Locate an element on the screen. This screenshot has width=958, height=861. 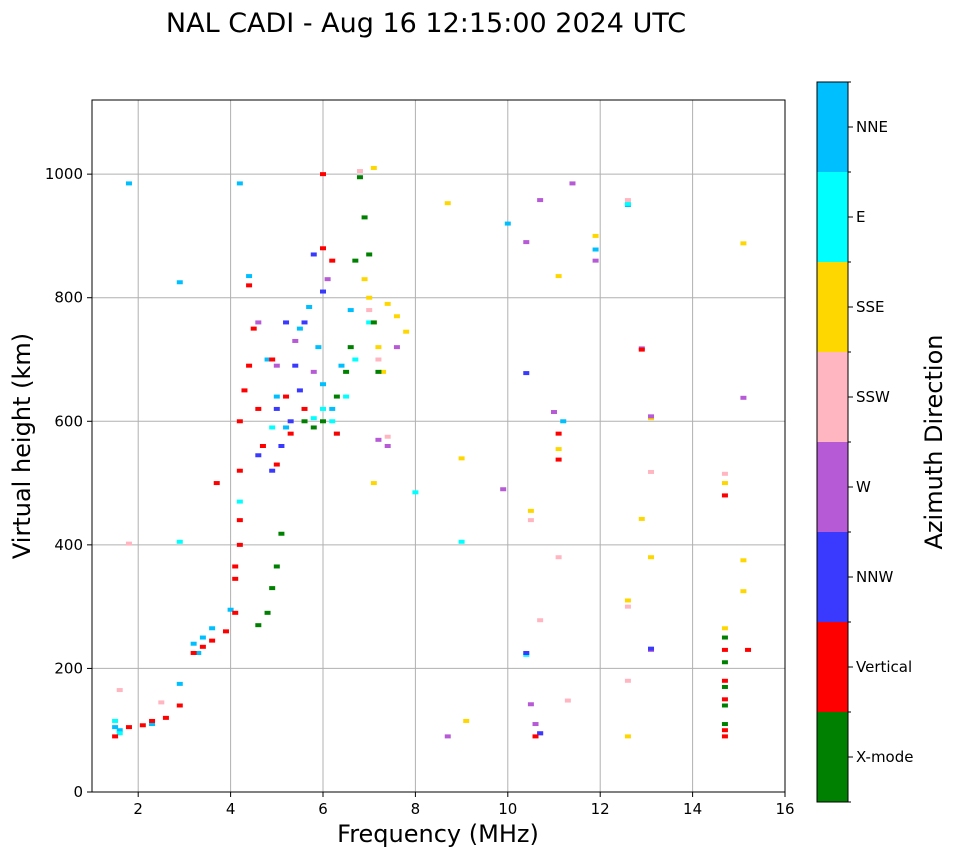
colorbar-tick-label: SSE is located at coordinates (870, 307).